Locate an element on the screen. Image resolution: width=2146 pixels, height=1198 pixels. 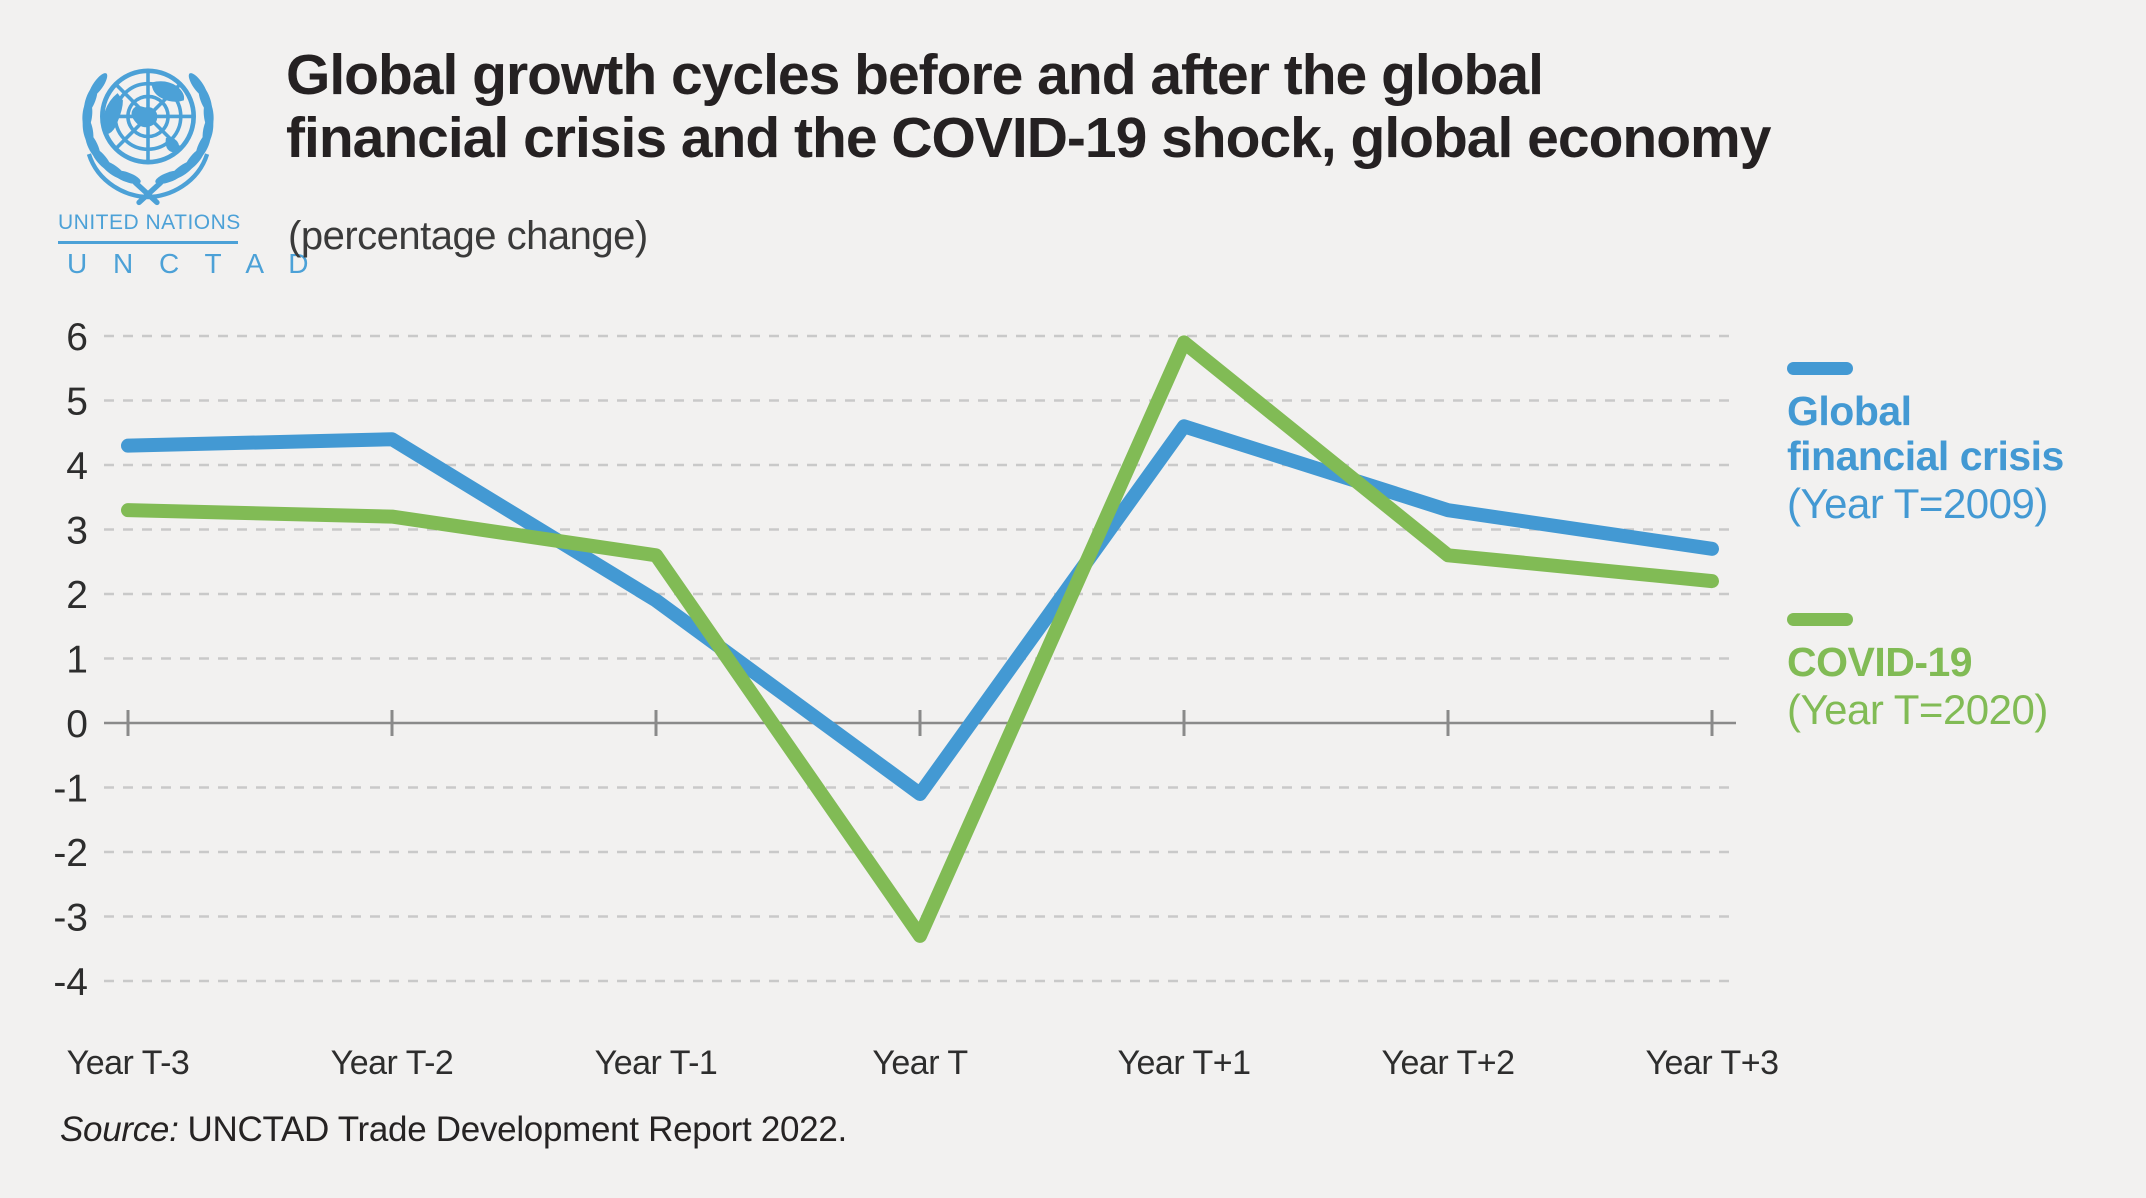
un-emblem-icon is located at coordinates (148, 137).